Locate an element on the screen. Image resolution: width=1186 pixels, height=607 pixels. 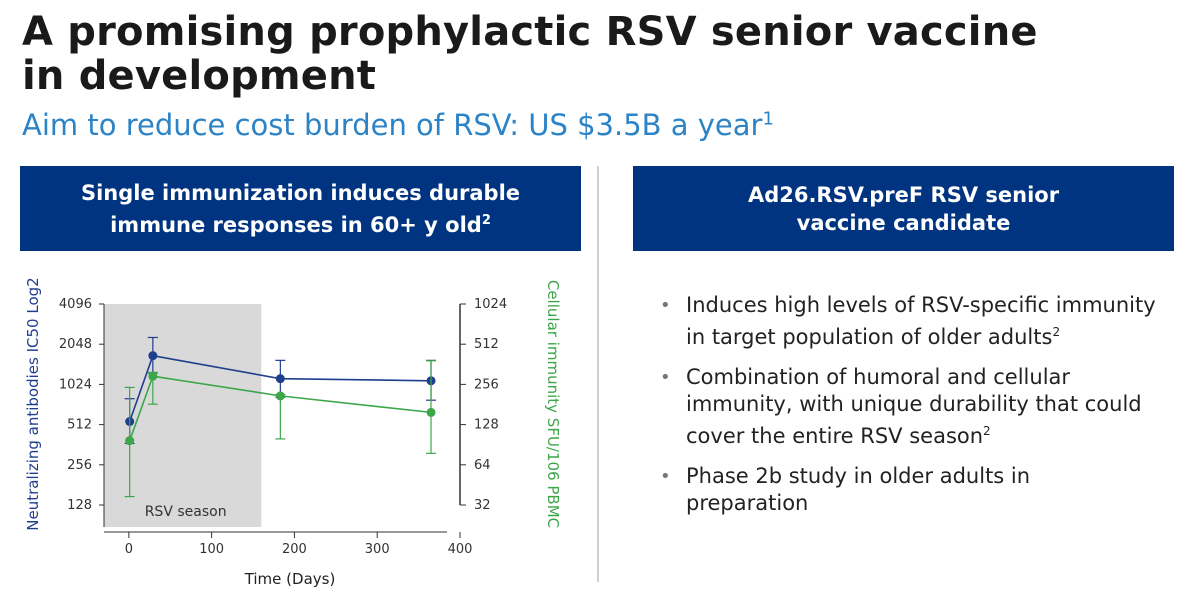
left-header-line2: immune responses in 60+ y old is located at coordinates (296, 224).